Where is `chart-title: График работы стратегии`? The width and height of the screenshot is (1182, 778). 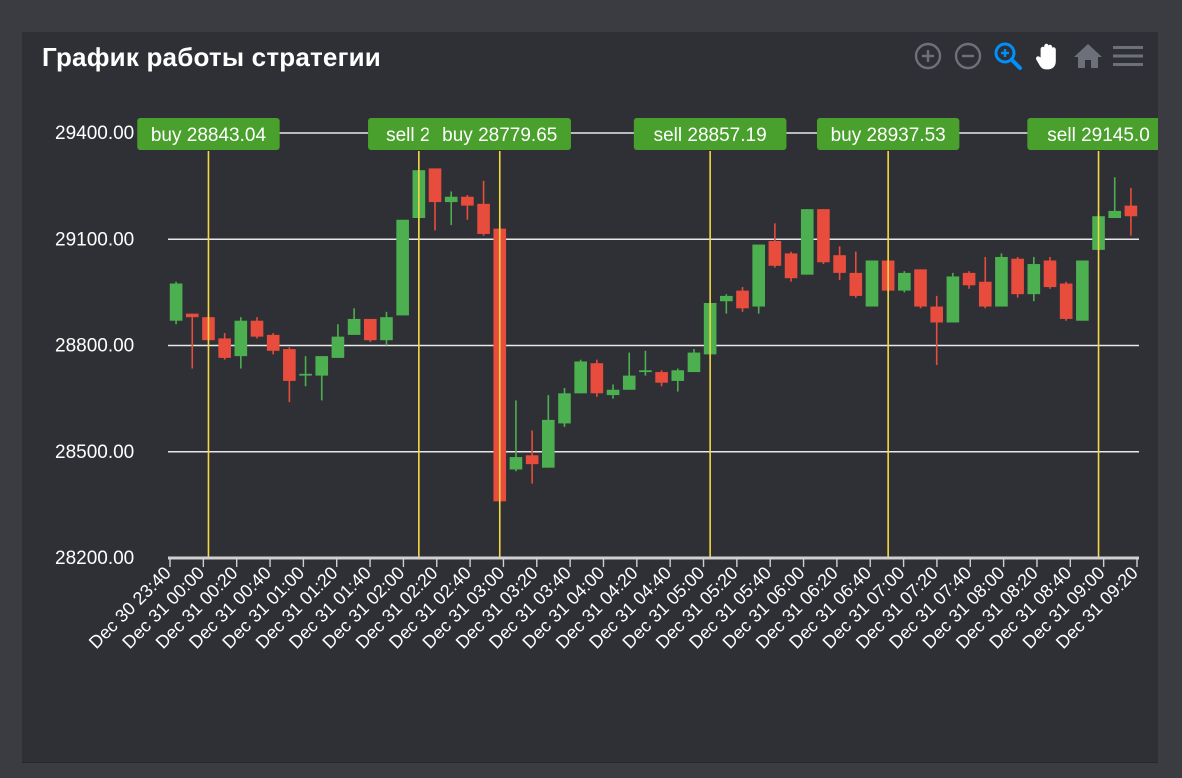 chart-title: График работы стратегии is located at coordinates (211, 57).